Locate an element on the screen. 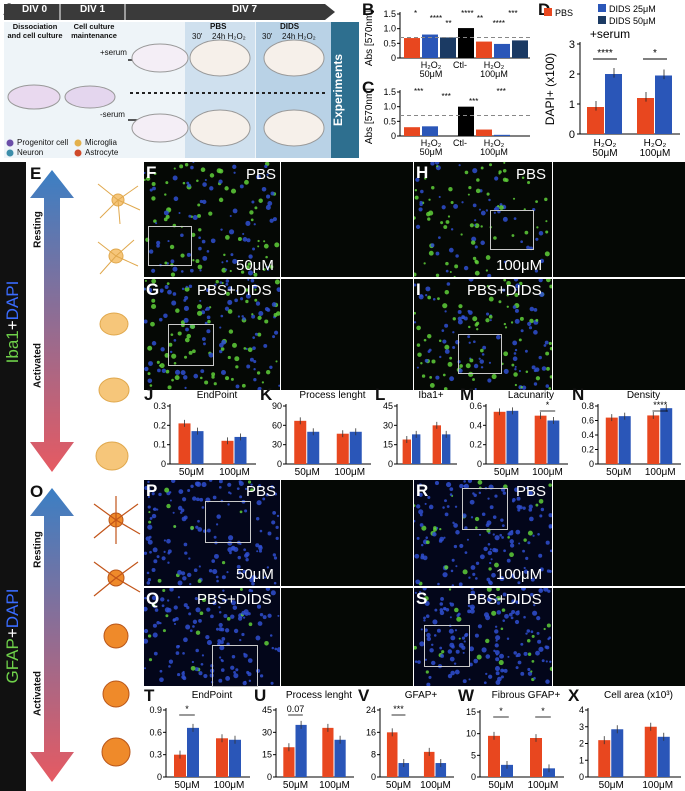  legend-label-2: DIDS 50μM is located at coordinates (632, 21).